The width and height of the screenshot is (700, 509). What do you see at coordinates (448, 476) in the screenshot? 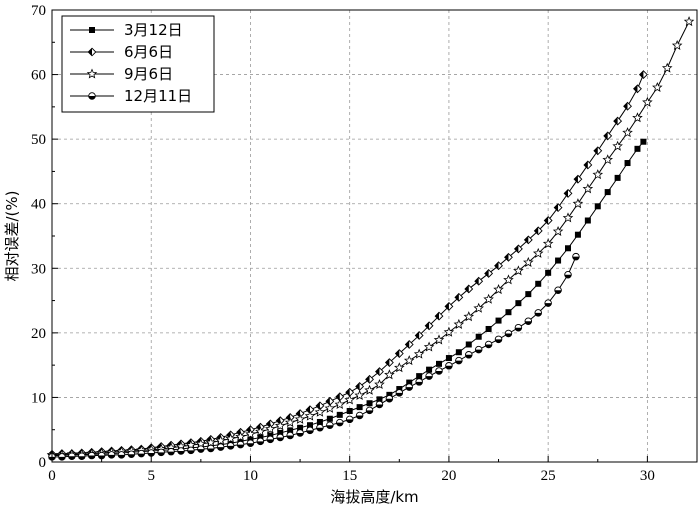
I see `x-tick-label: 20` at bounding box center [448, 476].